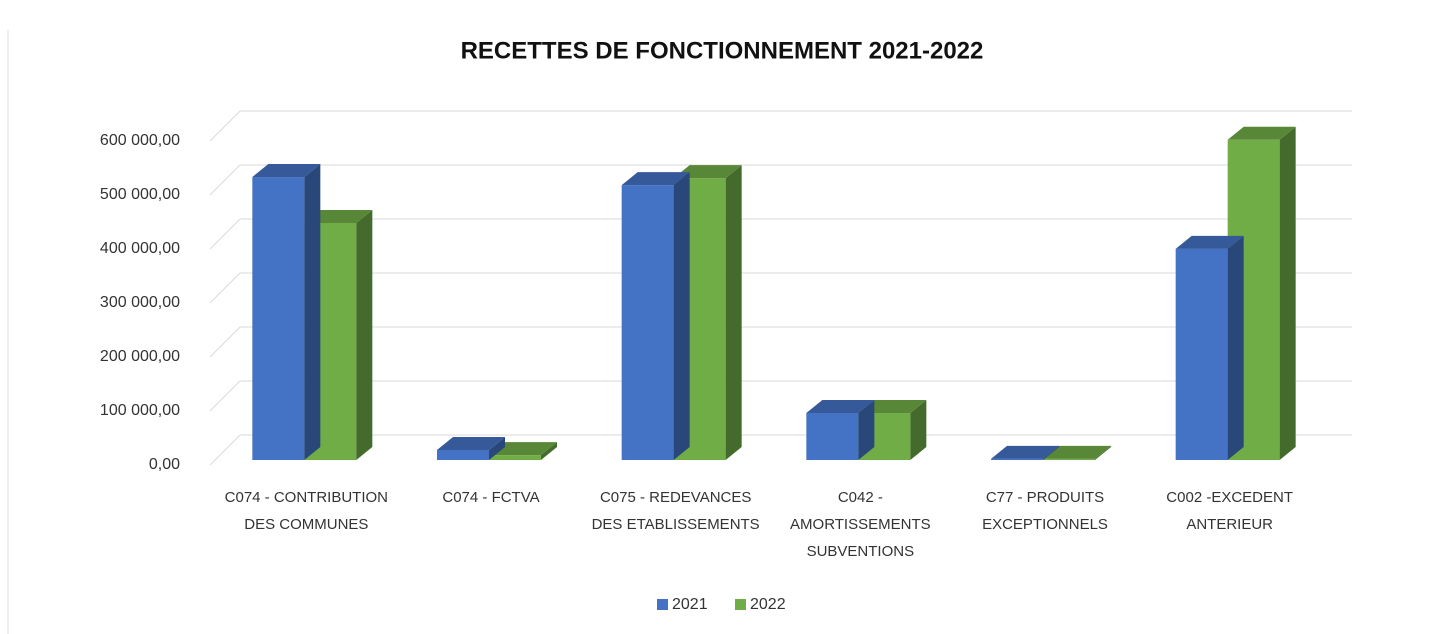 The image size is (1429, 634). What do you see at coordinates (140, 356) in the screenshot?
I see `y-tick-label: 200 000,00` at bounding box center [140, 356].